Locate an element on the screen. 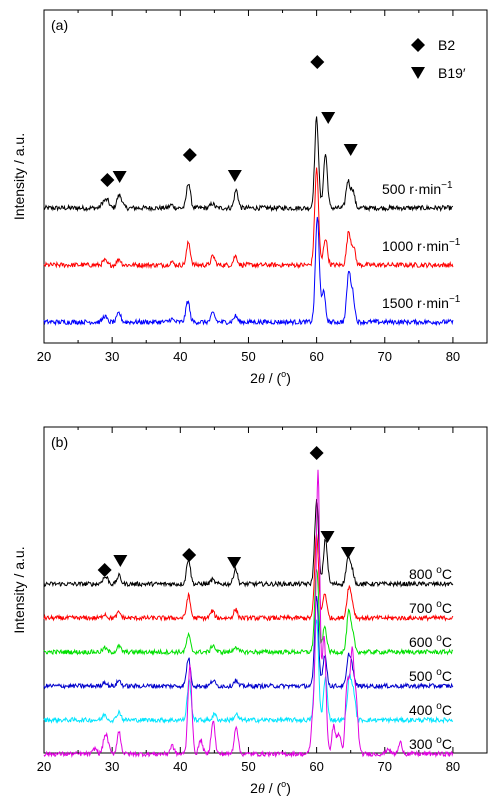  series-label: 500 r·min−1 is located at coordinates (417, 188).